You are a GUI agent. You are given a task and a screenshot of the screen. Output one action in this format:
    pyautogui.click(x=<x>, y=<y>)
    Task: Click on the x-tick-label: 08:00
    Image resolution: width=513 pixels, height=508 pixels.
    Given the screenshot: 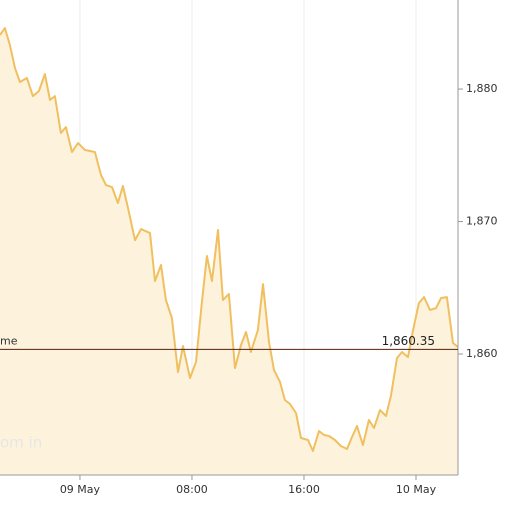 What is the action you would take?
    pyautogui.click(x=192, y=489)
    